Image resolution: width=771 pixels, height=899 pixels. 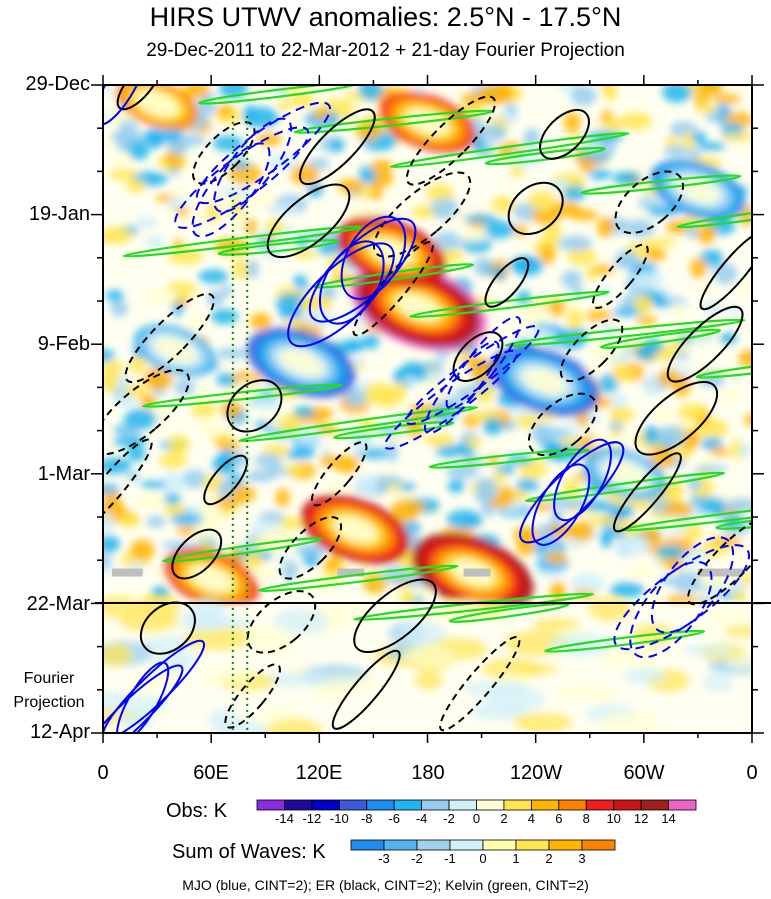 I want to click on y-tick-label: 29-Dec, so click(x=57, y=84).